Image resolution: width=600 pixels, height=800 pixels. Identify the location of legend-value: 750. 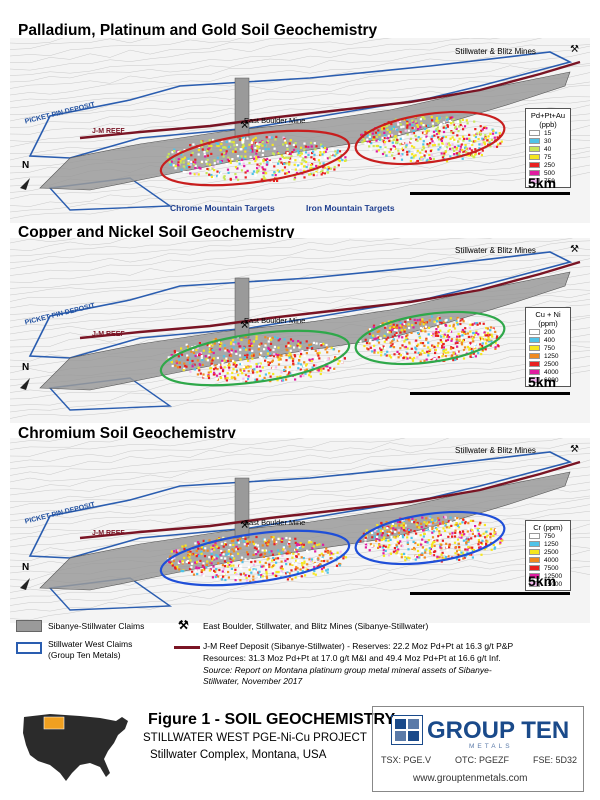
(549, 348).